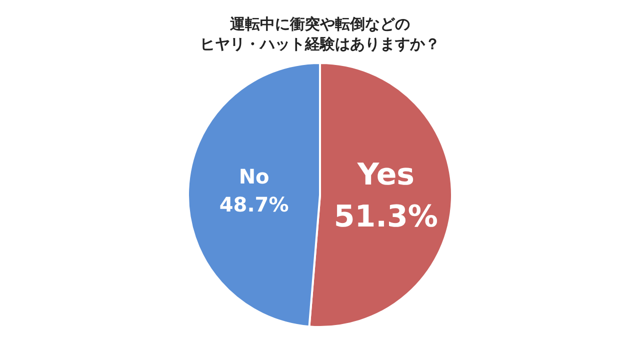 This screenshot has width=640, height=340. I want to click on chart-subtitle: ヒヤリ・ハット経験はありますか？, so click(320, 43).